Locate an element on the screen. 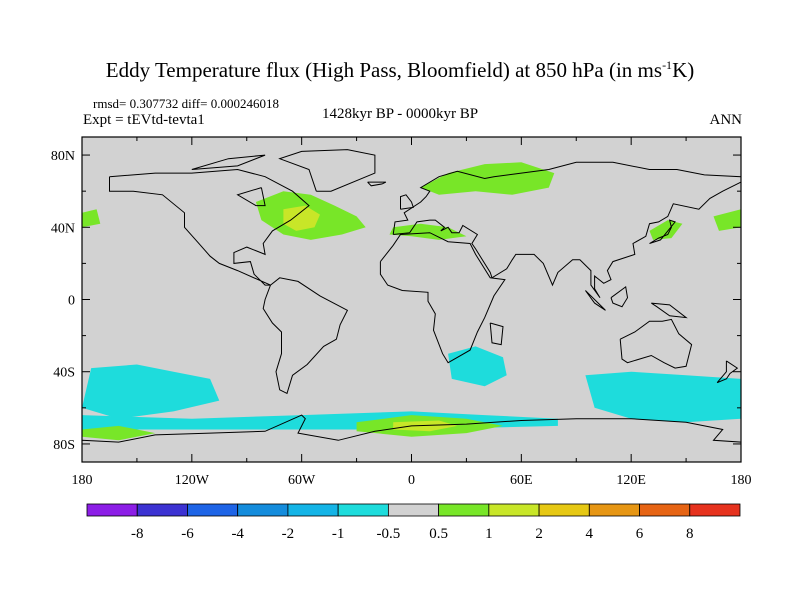 The width and height of the screenshot is (800, 600). field-south-africa-negative is located at coordinates (477, 366).